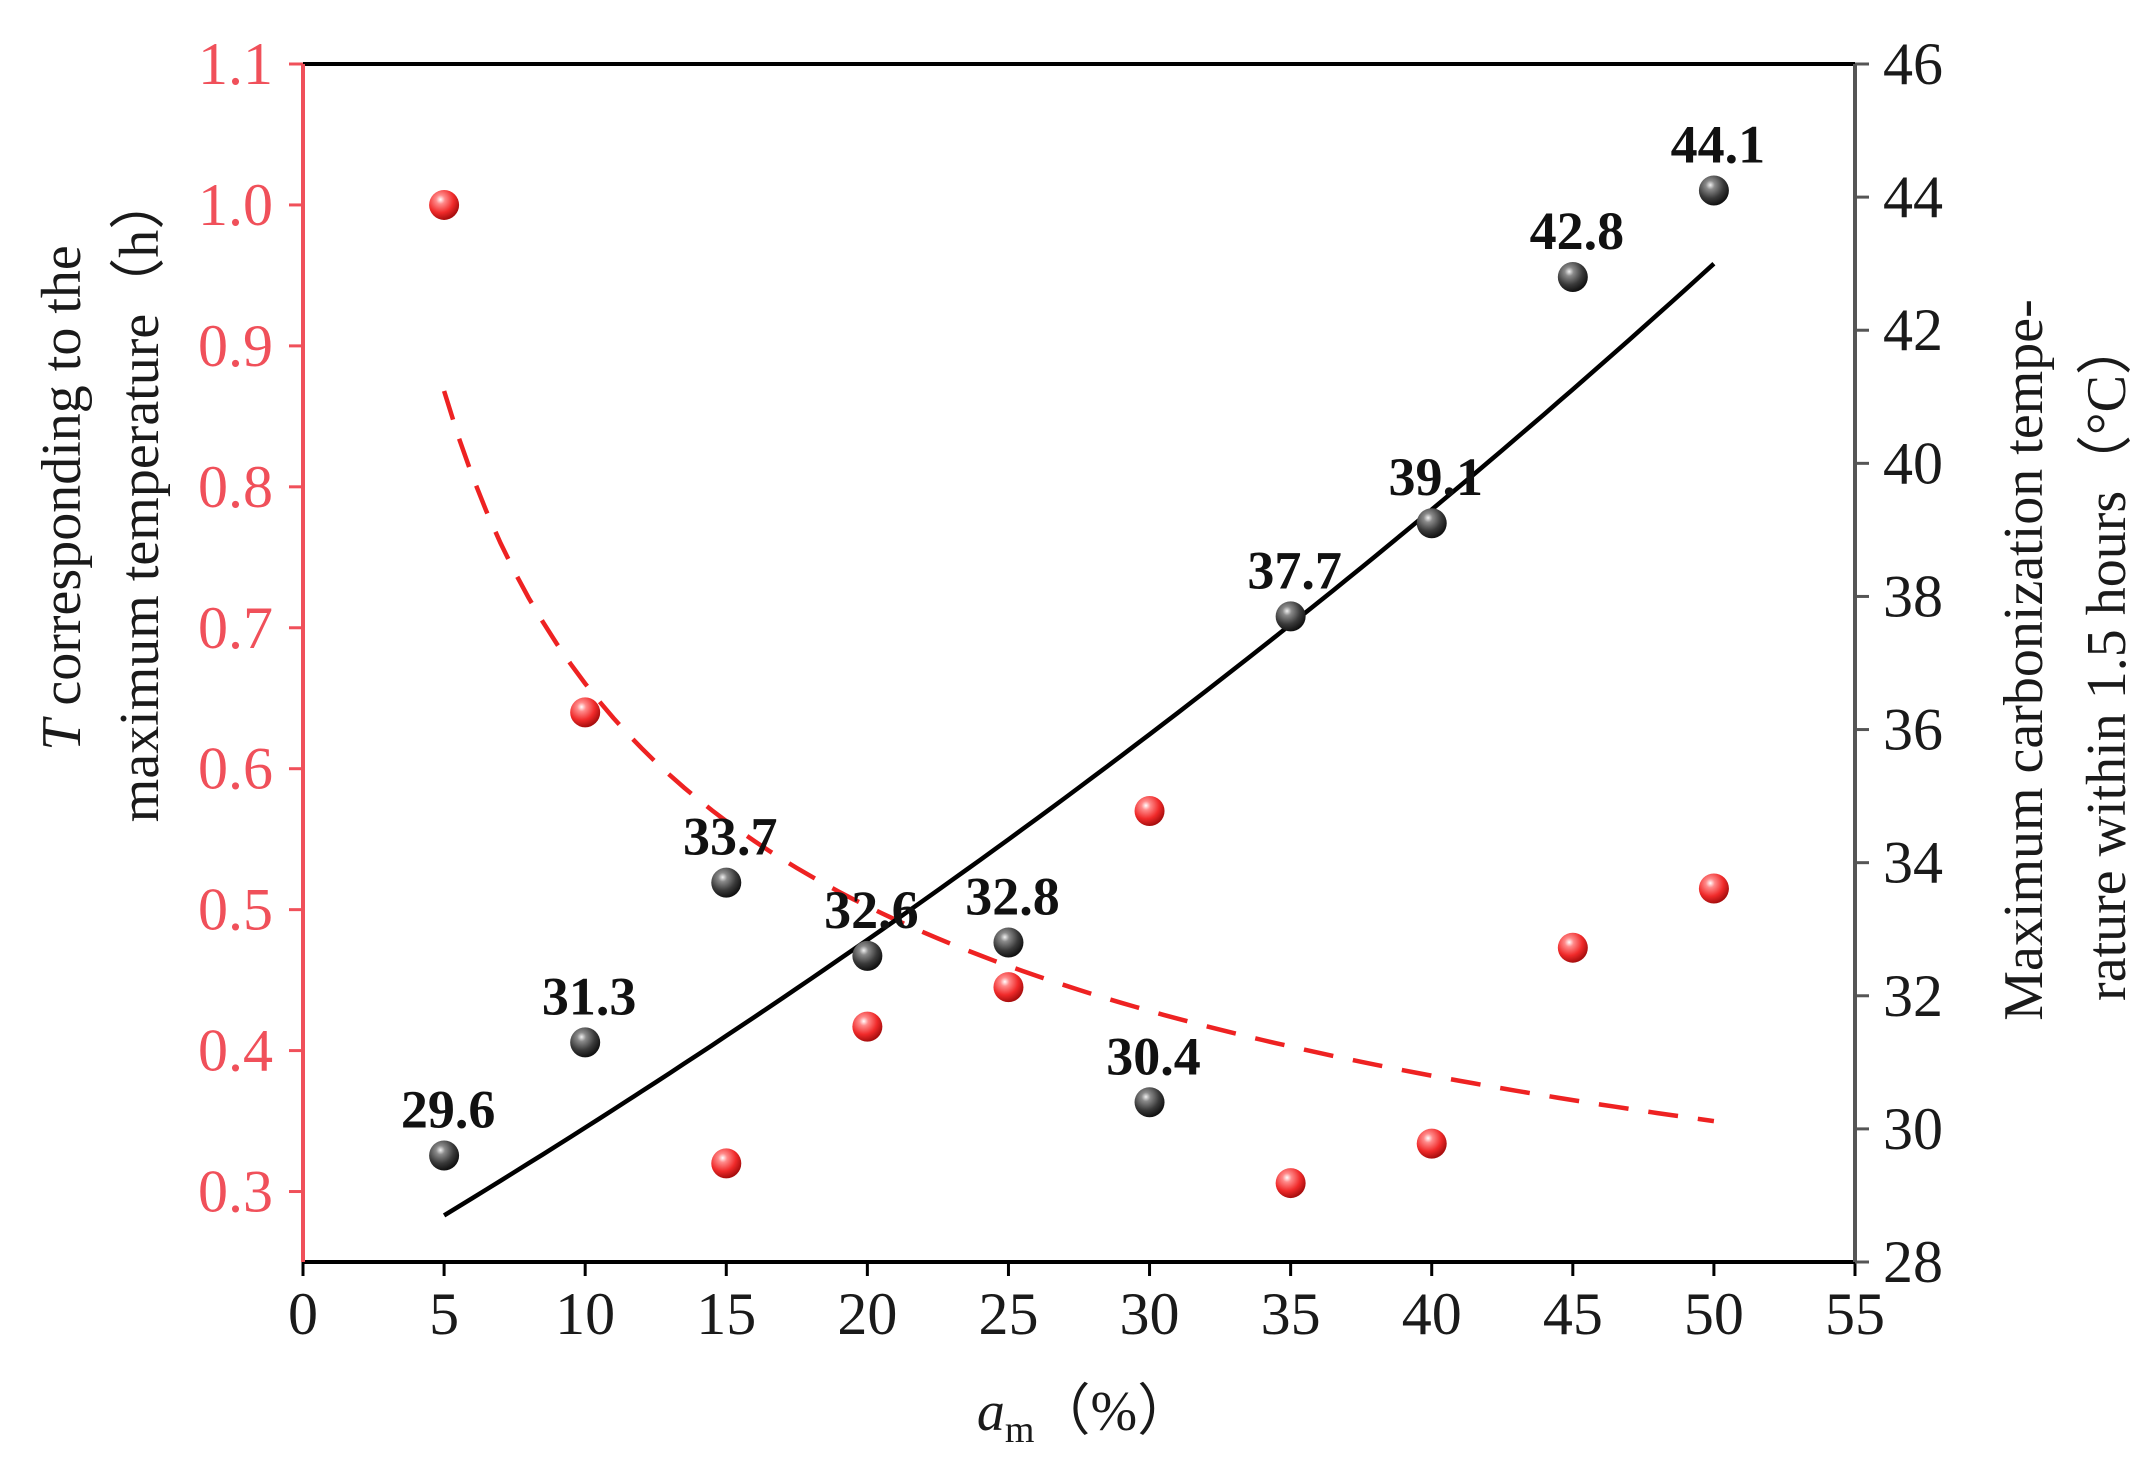  Describe the element at coordinates (1913, 996) in the screenshot. I see `y-right-tick-label: 32` at that location.